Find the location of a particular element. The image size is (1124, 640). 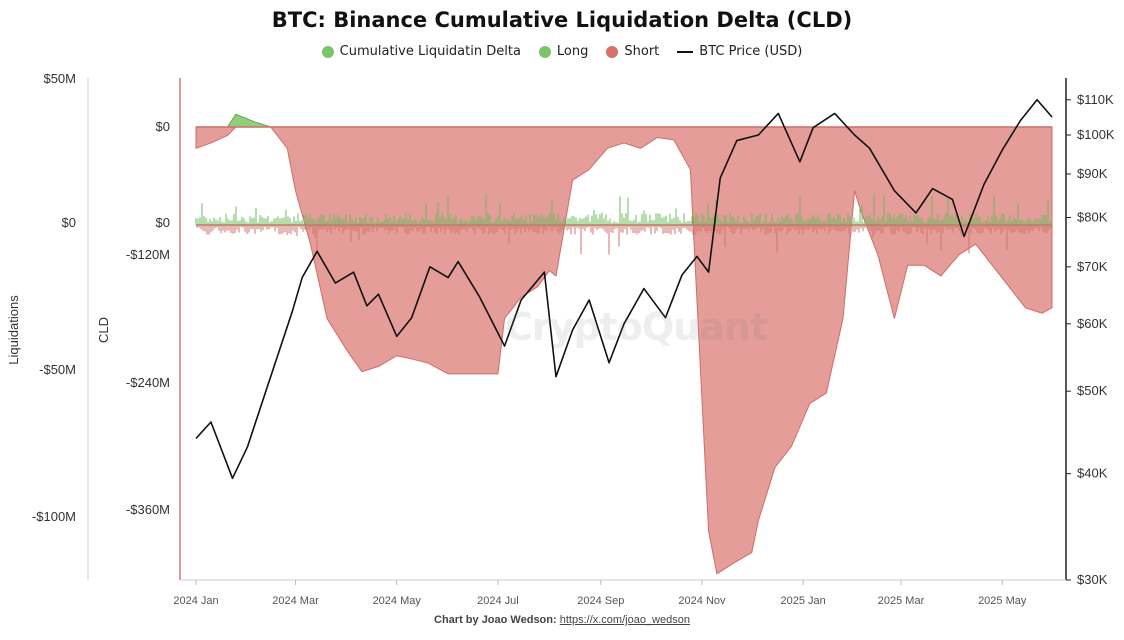

price-tick-label: $100K is located at coordinates (1096, 134).